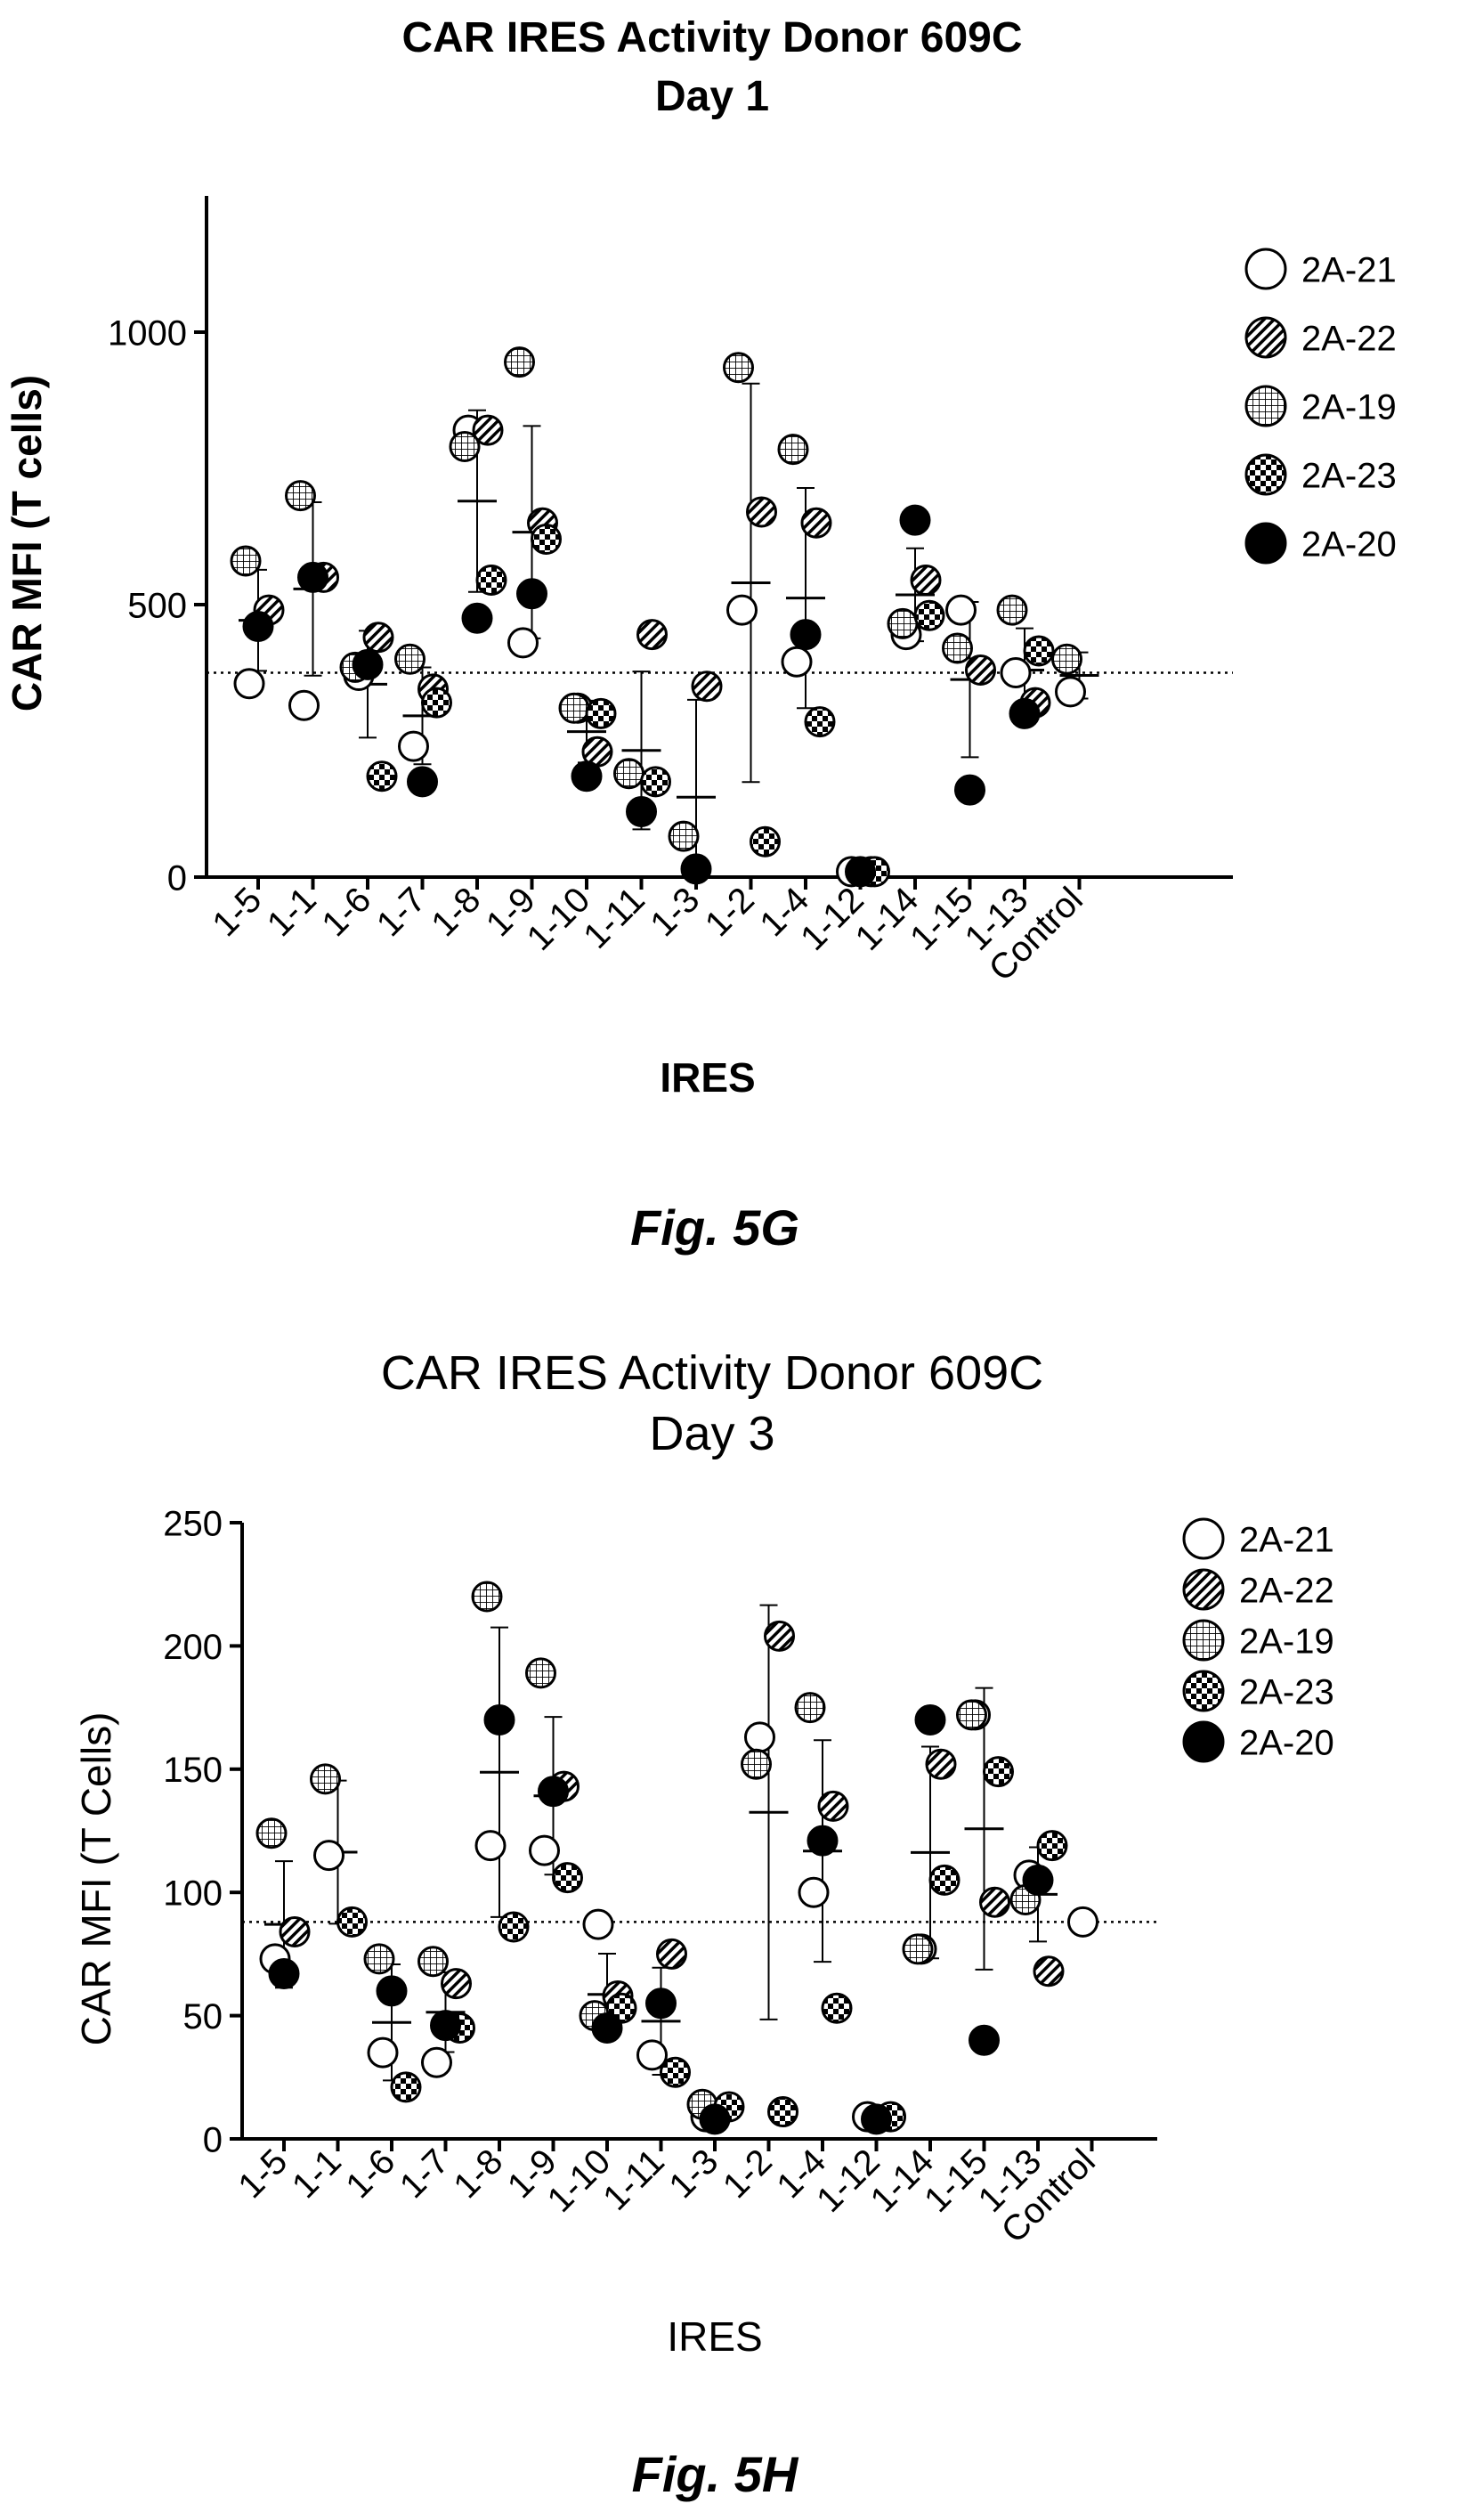  What do you see at coordinates (712, 96) in the screenshot?
I see `chart1-subtitle: Day 1` at bounding box center [712, 96].